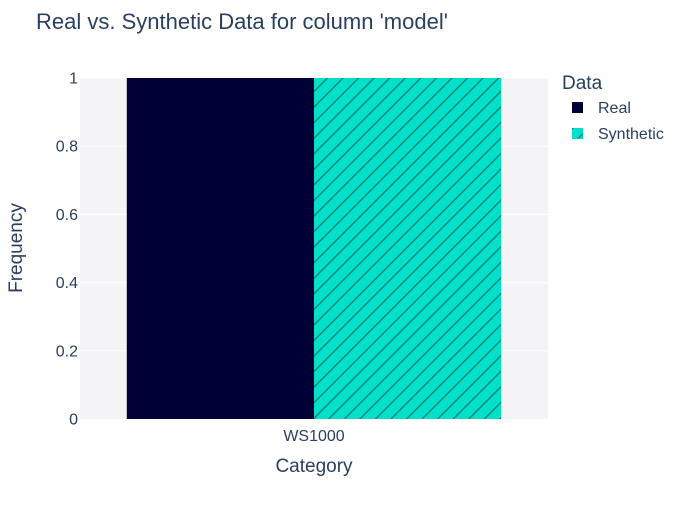  I want to click on legend-label: Real, so click(614, 108).